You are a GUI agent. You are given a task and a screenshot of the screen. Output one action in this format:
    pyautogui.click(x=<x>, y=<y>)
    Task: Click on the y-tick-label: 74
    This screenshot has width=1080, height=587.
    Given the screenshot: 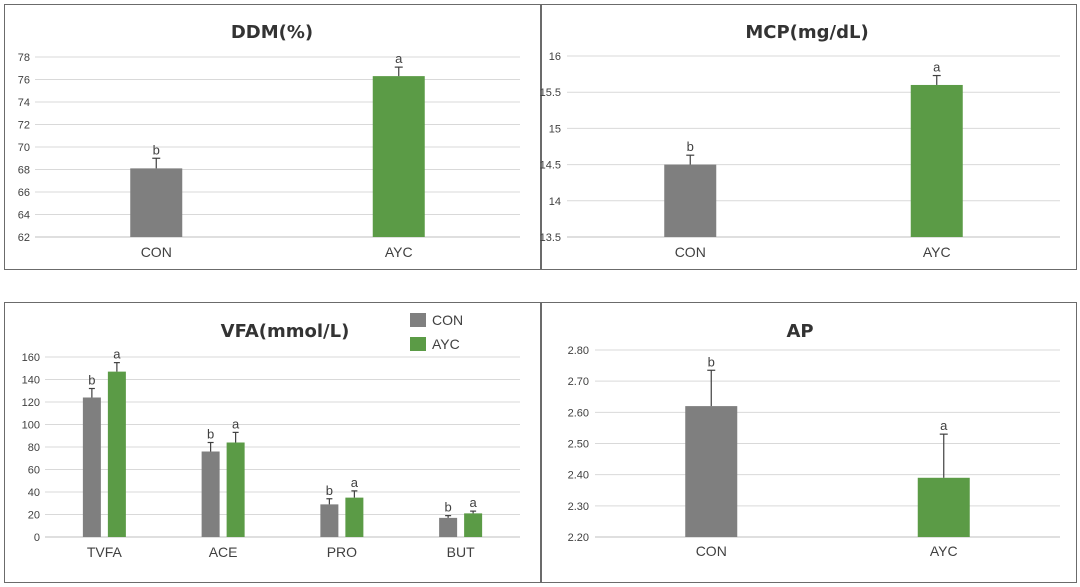 What is the action you would take?
    pyautogui.click(x=24, y=103)
    